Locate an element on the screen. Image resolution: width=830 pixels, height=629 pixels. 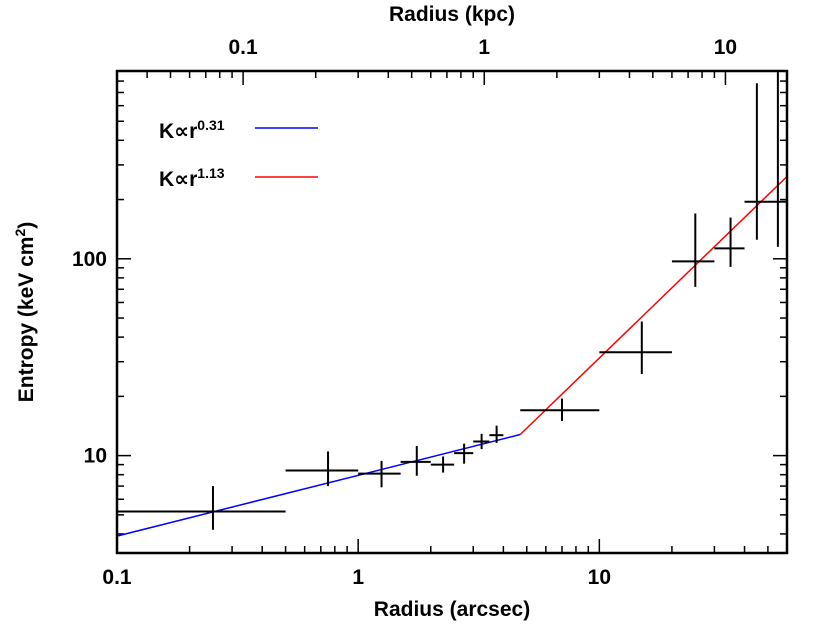
legend-label-fit-1-base: K∝r is located at coordinates (178, 131).